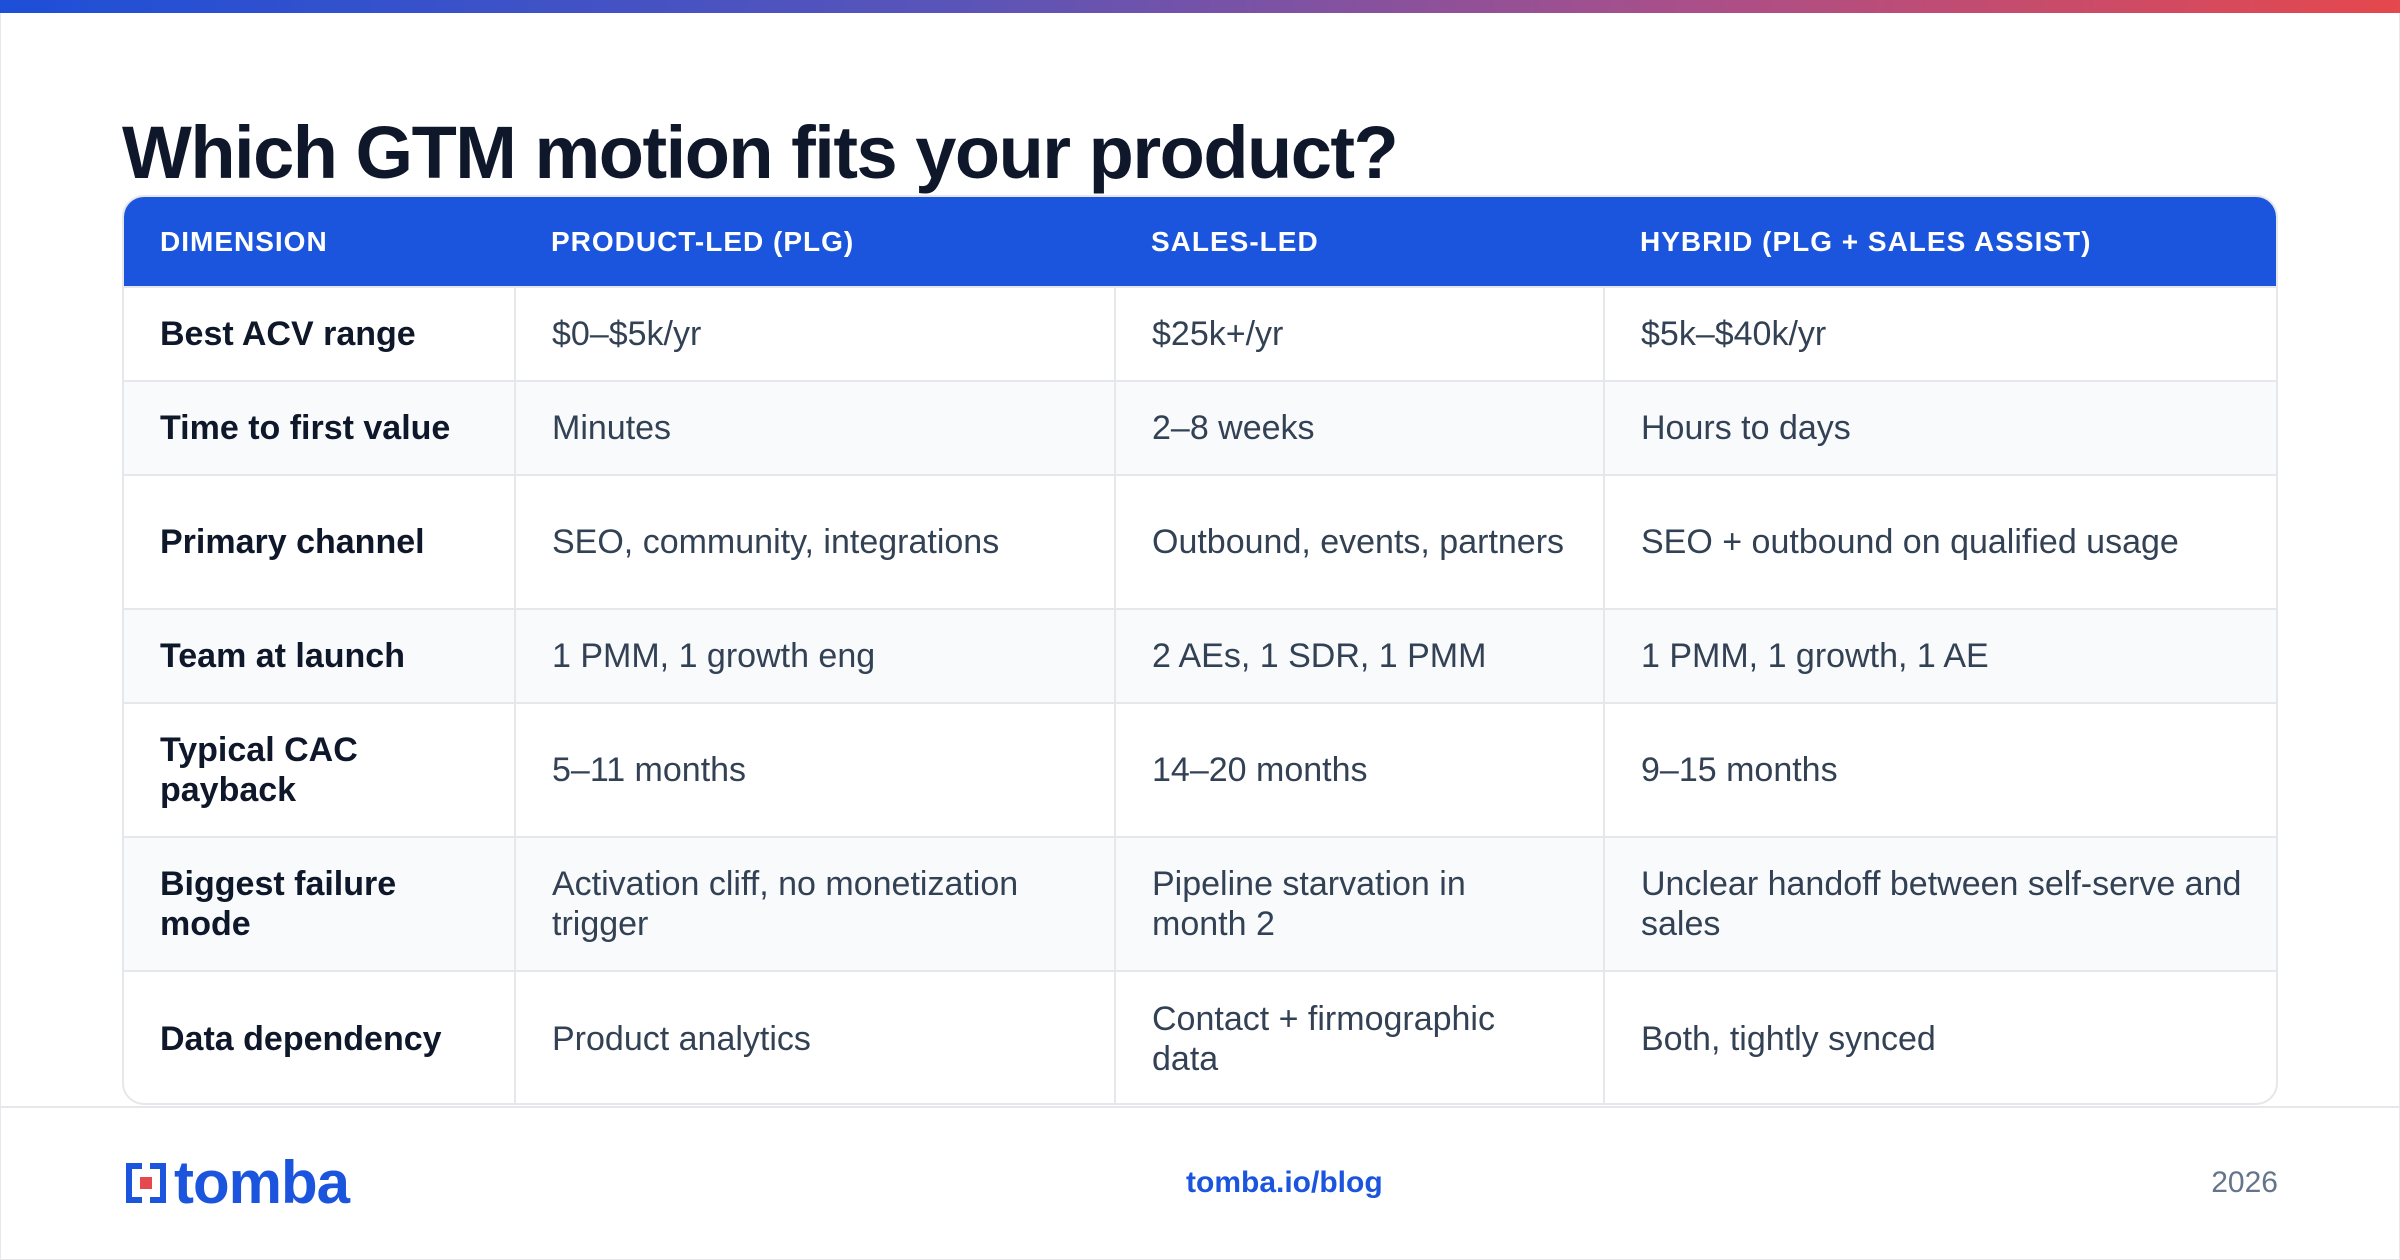 The height and width of the screenshot is (1260, 2400). Describe the element at coordinates (1359, 769) in the screenshot. I see `cell-sales-led: 14–20 months` at that location.